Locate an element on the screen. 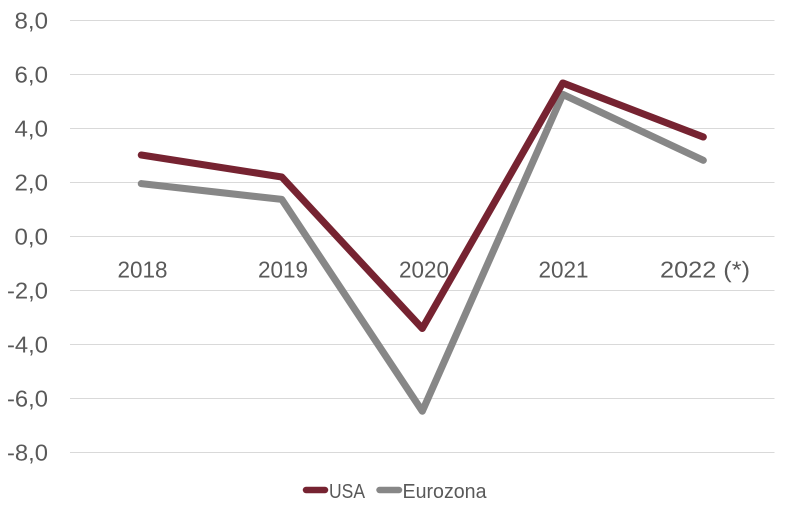  svg-text: -4,0 is located at coordinates (27, 345).